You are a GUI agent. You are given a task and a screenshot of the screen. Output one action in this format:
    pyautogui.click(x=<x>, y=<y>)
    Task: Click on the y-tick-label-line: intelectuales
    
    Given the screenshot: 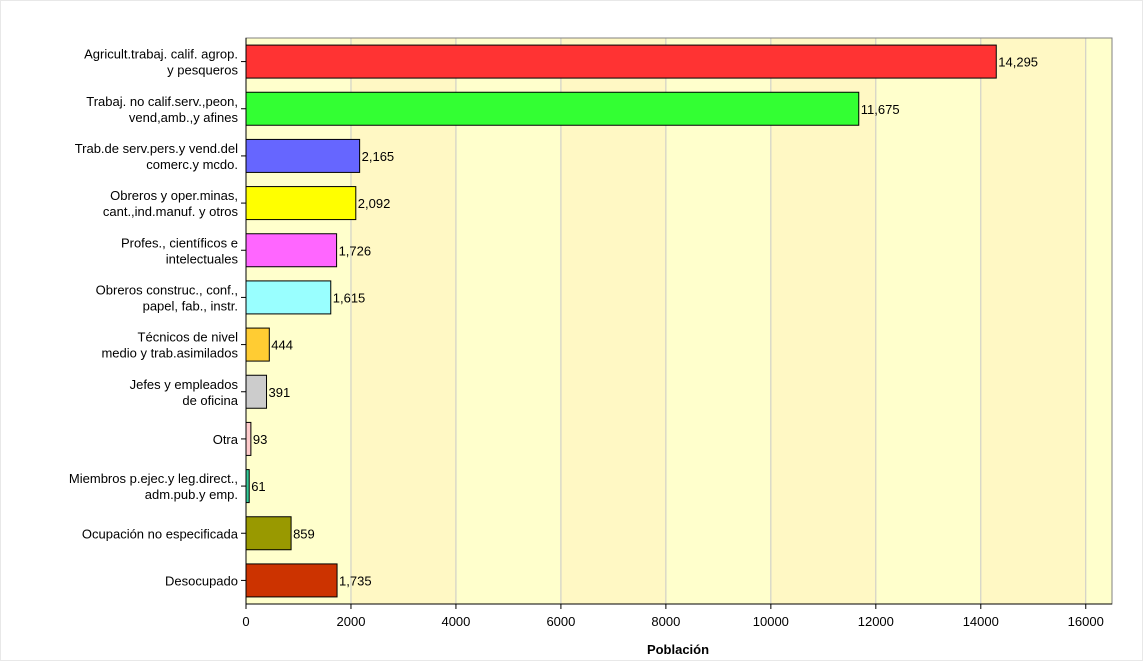 What is the action you would take?
    pyautogui.click(x=202, y=258)
    